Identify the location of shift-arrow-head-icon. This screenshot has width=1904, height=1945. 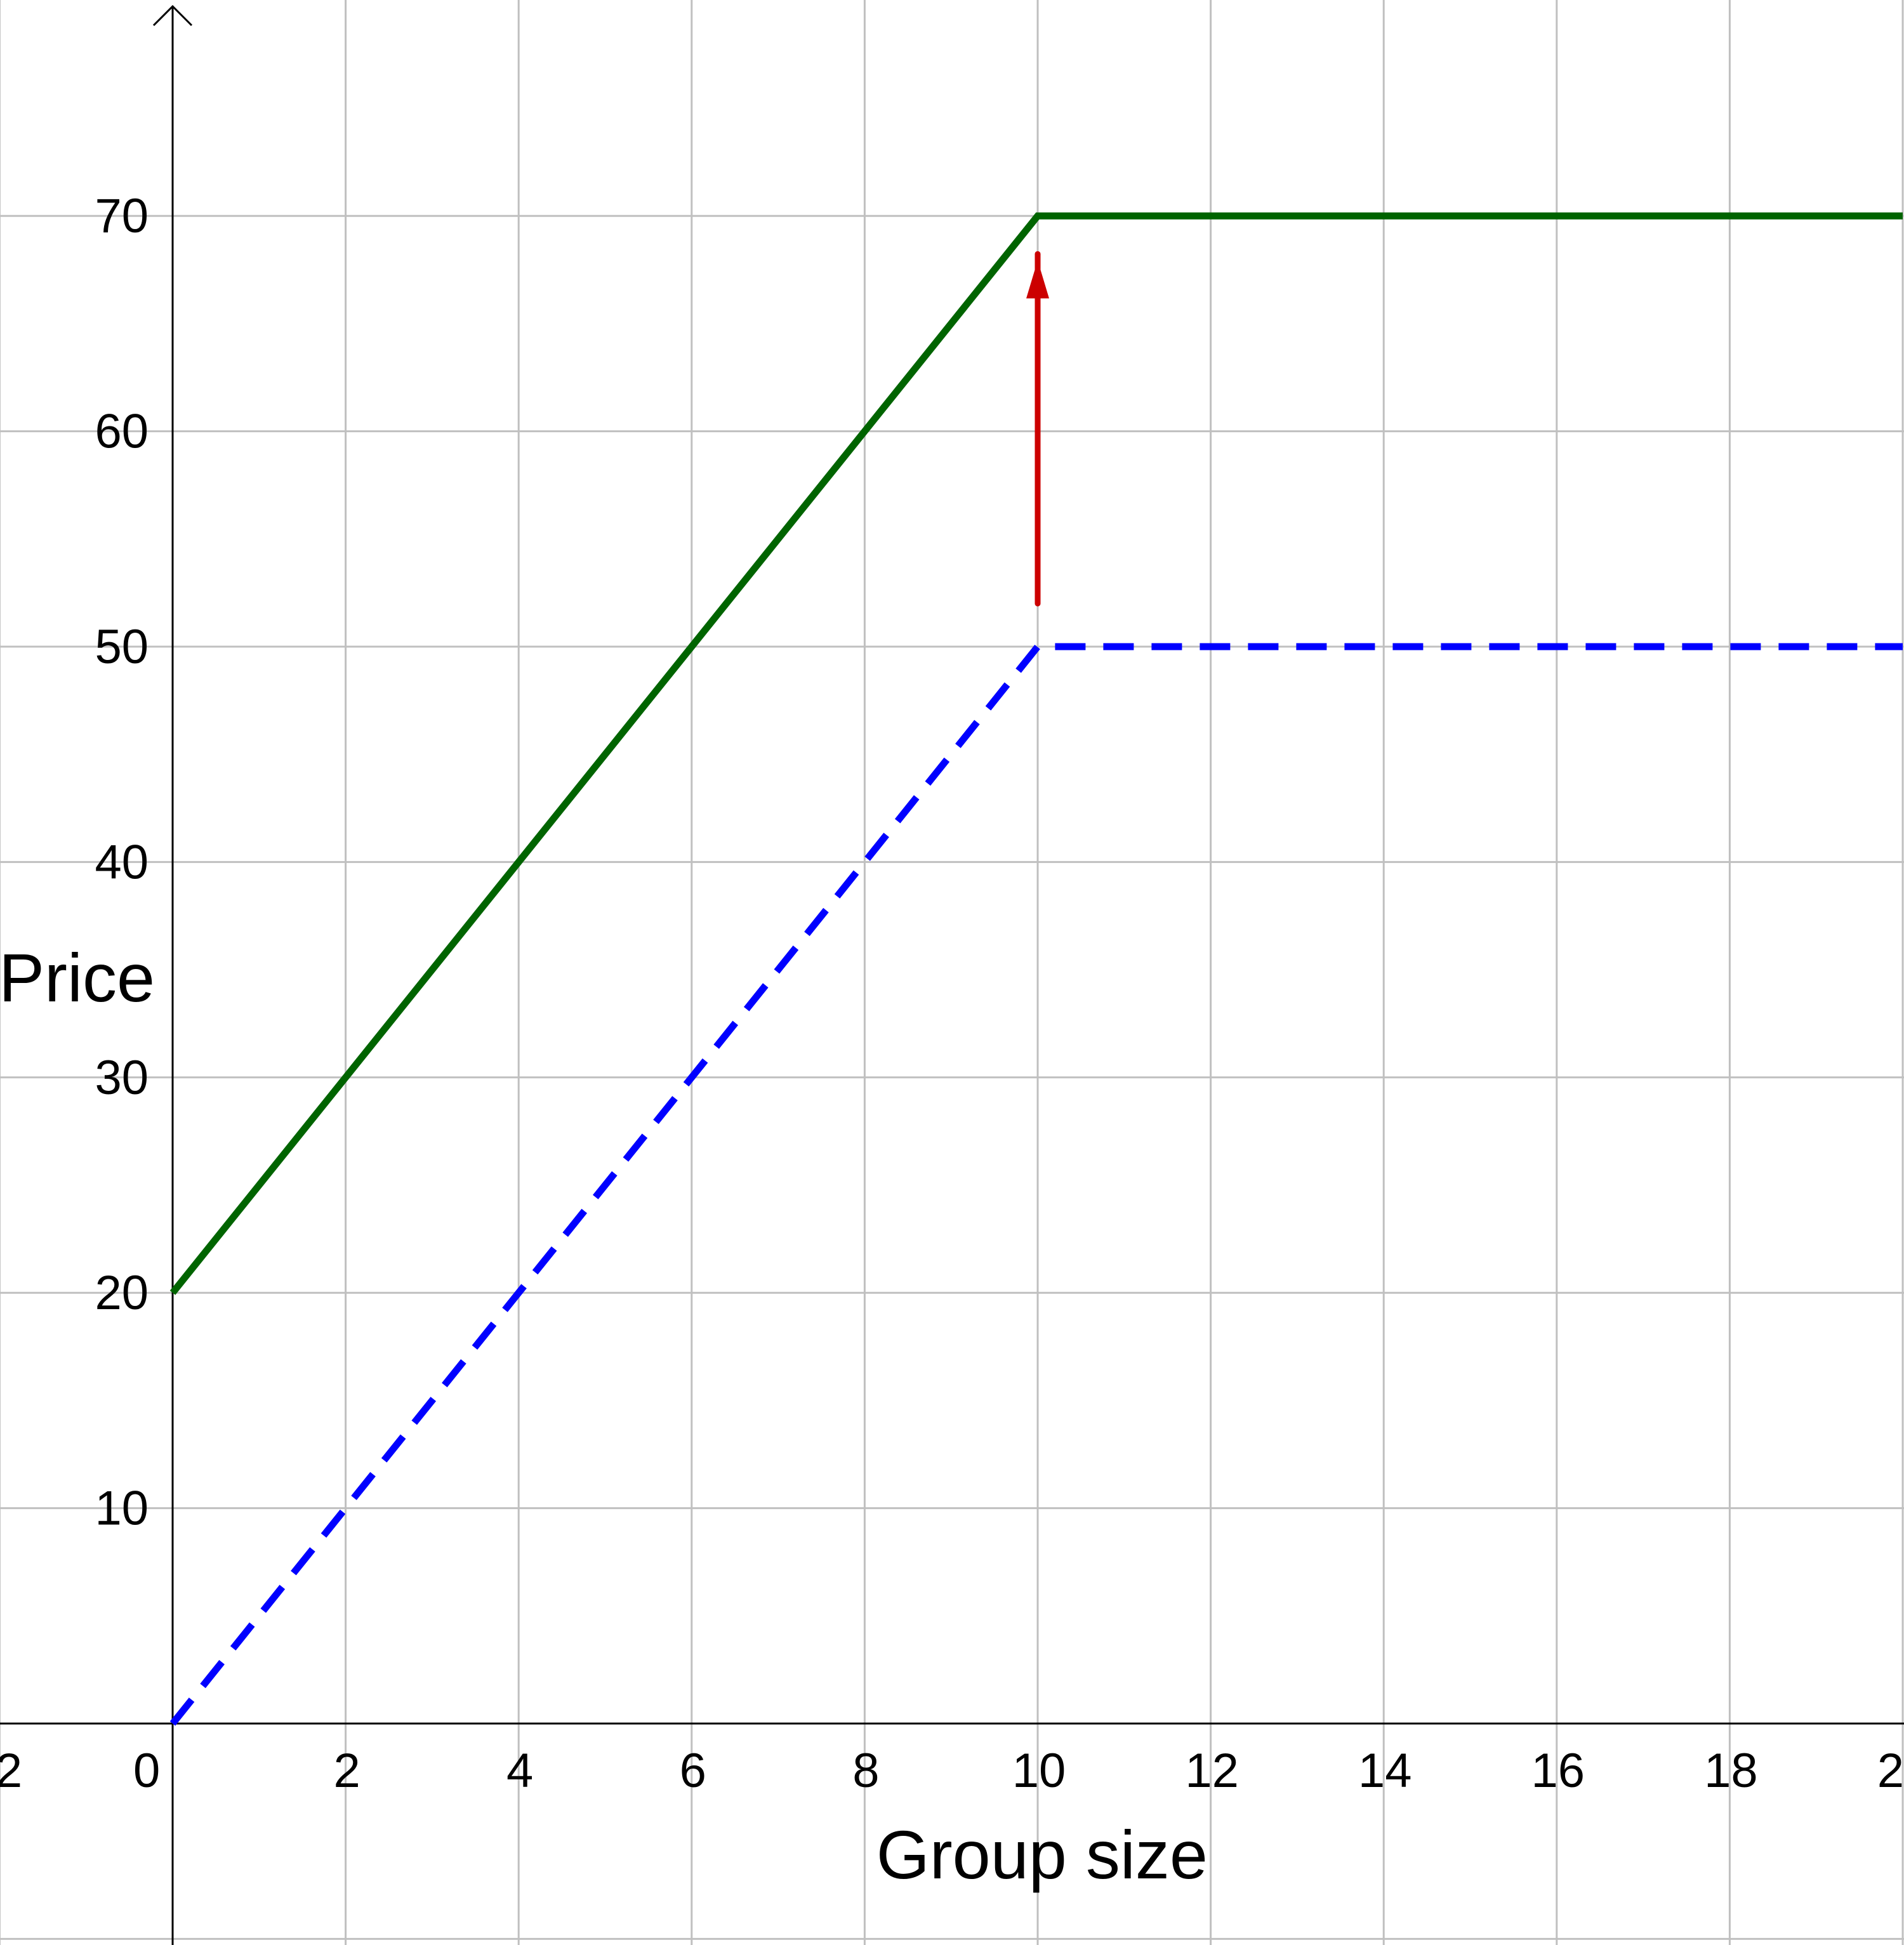
(1037, 279).